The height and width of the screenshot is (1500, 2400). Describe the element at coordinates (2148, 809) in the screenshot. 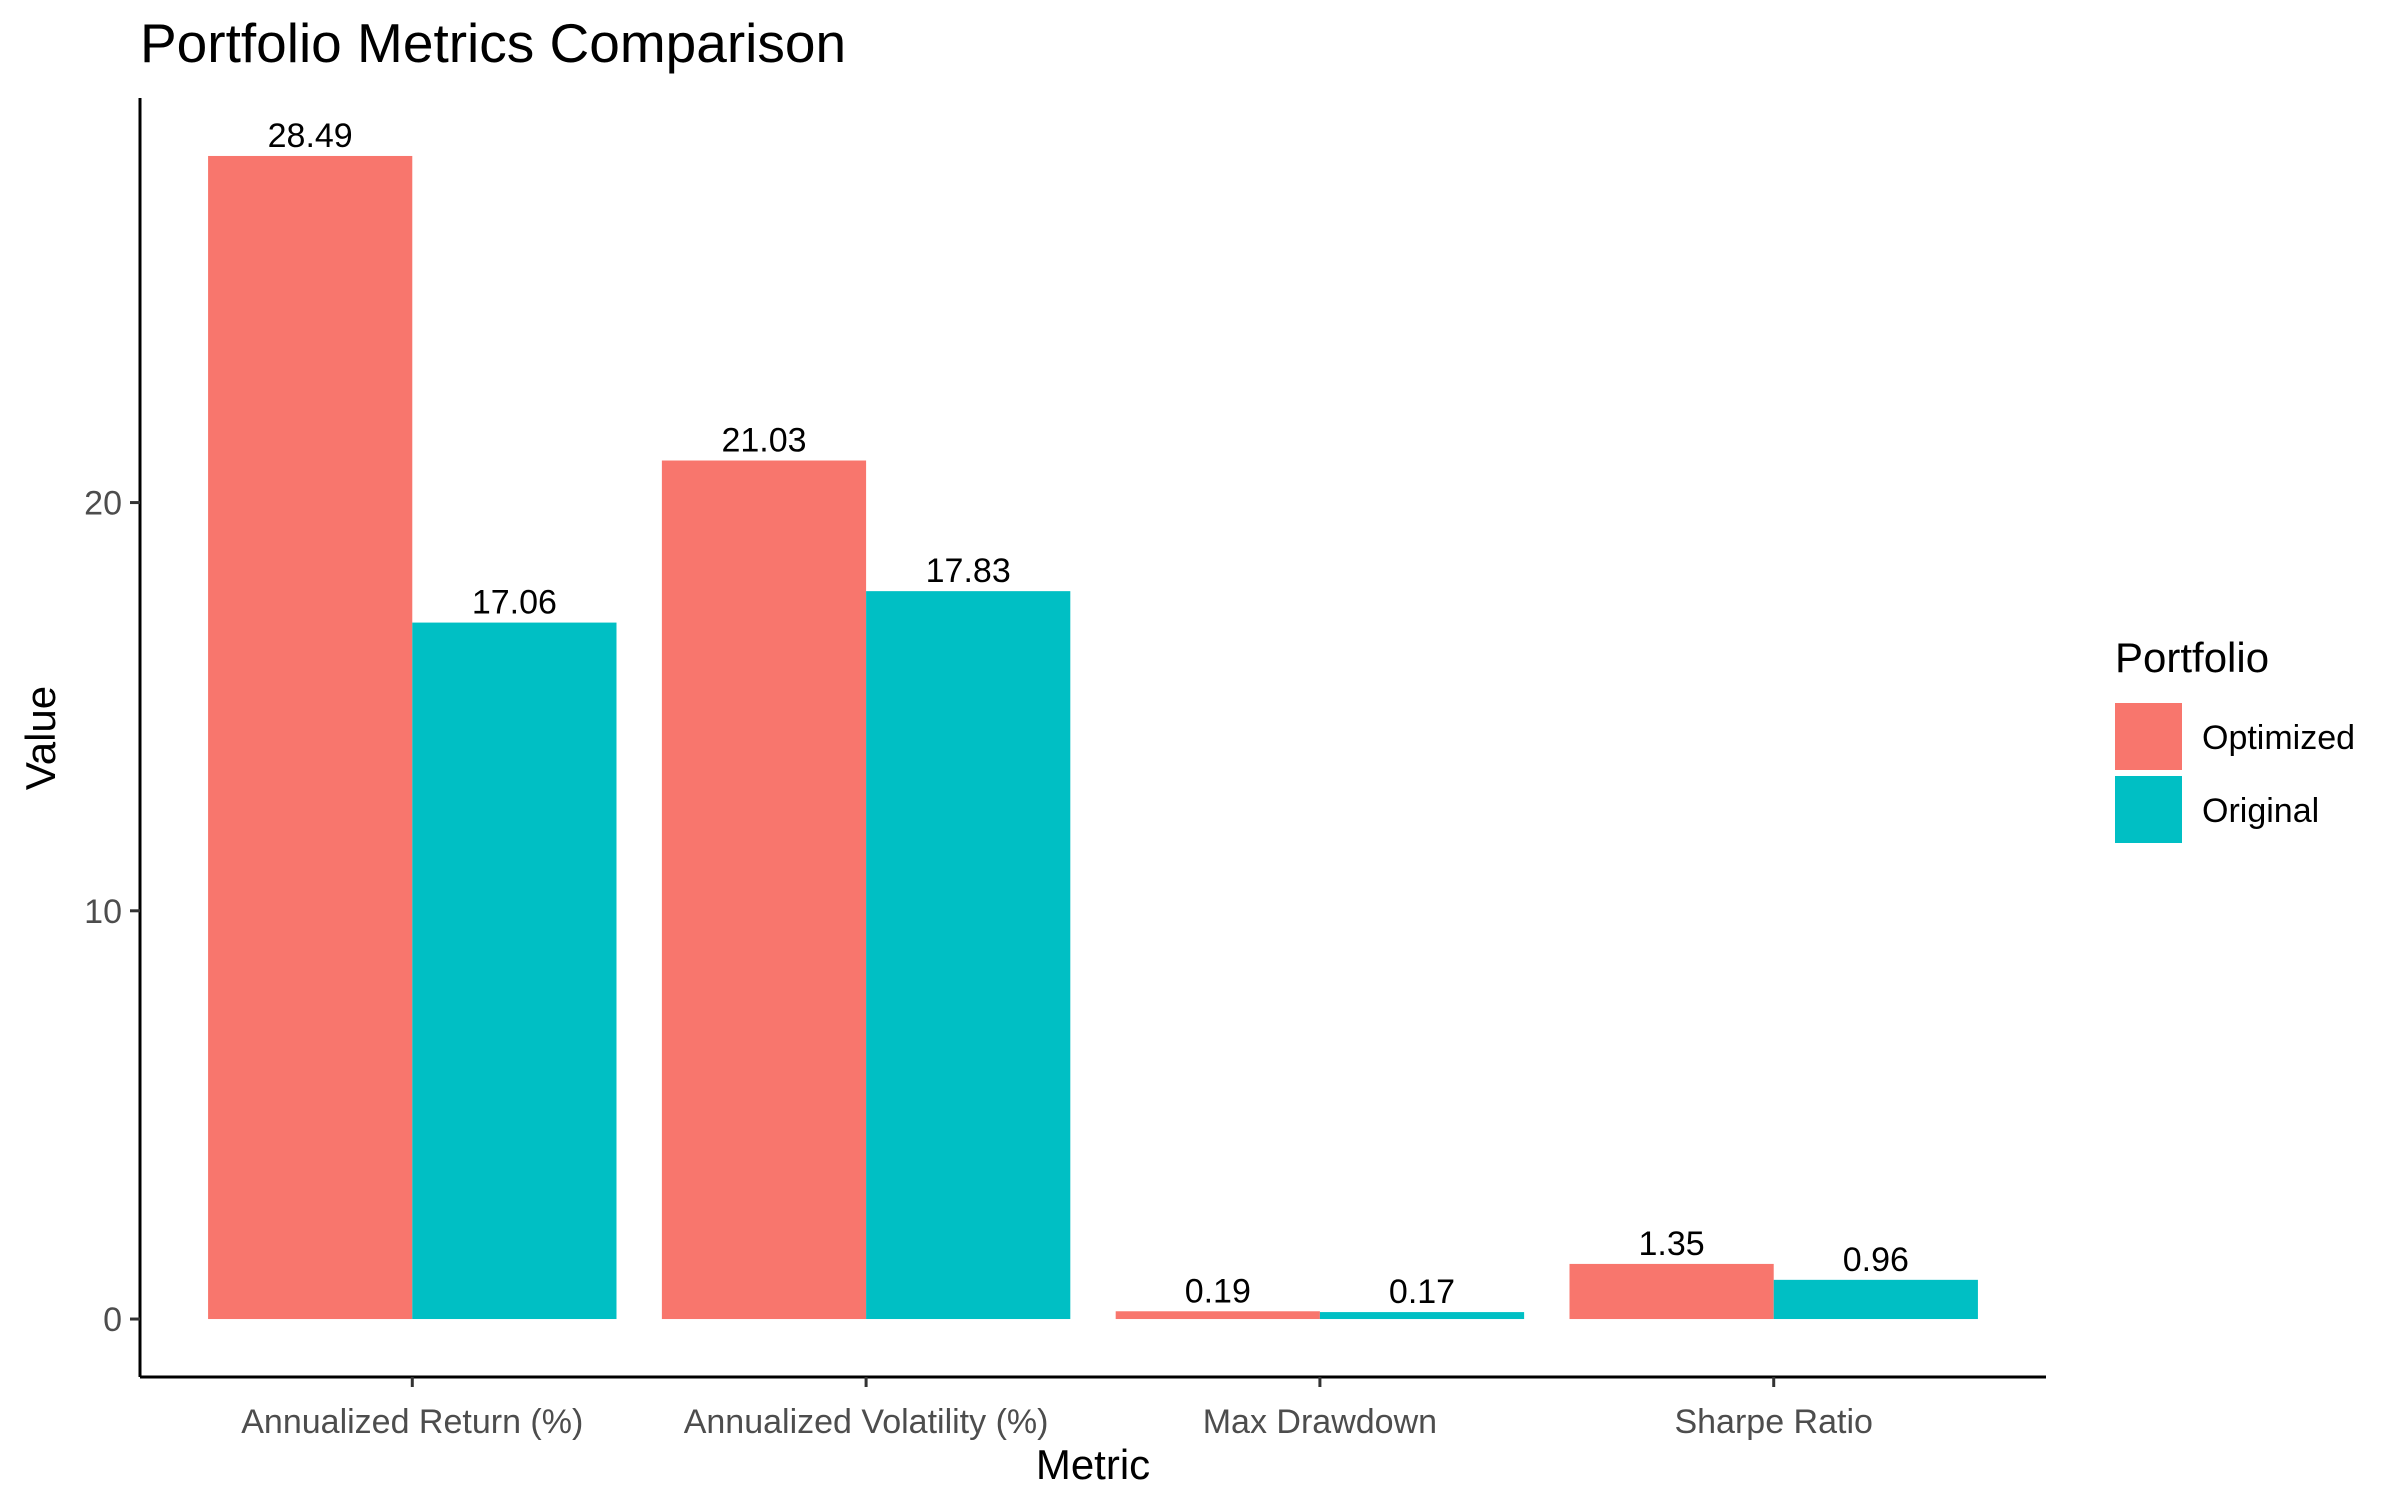

I see `legend-key-original` at that location.